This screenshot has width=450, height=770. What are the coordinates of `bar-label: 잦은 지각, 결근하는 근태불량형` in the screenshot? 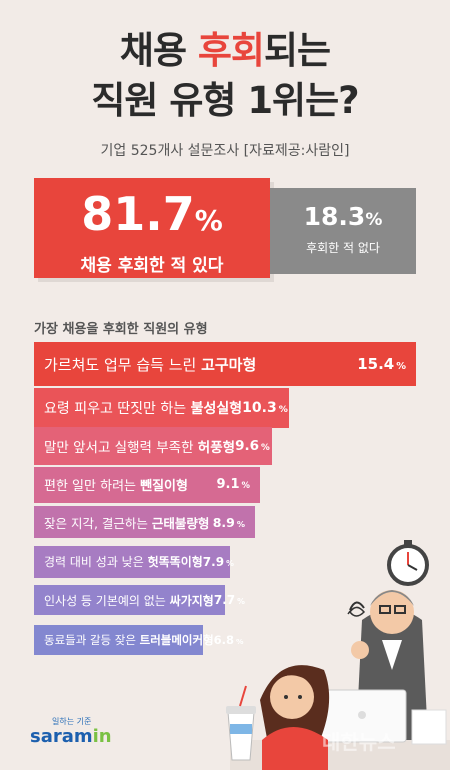 It's located at (127, 523).